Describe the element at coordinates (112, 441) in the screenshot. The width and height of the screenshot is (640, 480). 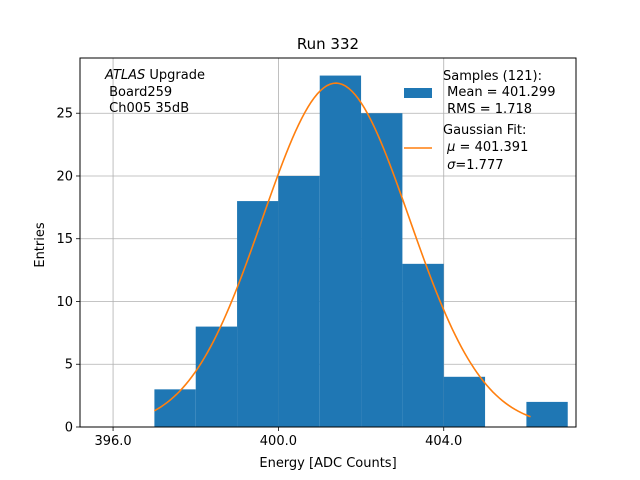
I see `x-tick-label-0: 396.0` at that location.